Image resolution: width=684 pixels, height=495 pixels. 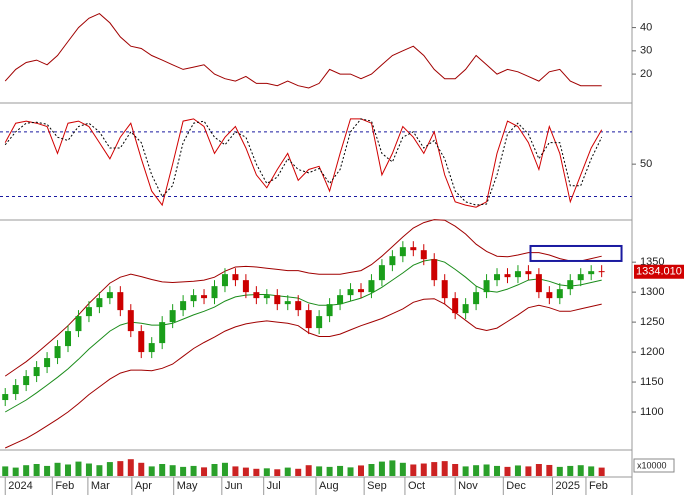 What do you see at coordinates (234, 486) in the screenshot?
I see `x-tick-label: Jun` at bounding box center [234, 486].